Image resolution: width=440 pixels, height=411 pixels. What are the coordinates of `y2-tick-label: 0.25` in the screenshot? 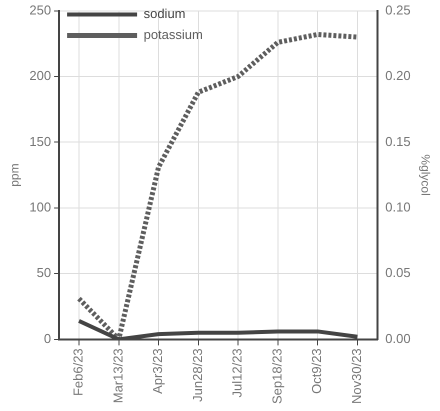 It's located at (398, 10).